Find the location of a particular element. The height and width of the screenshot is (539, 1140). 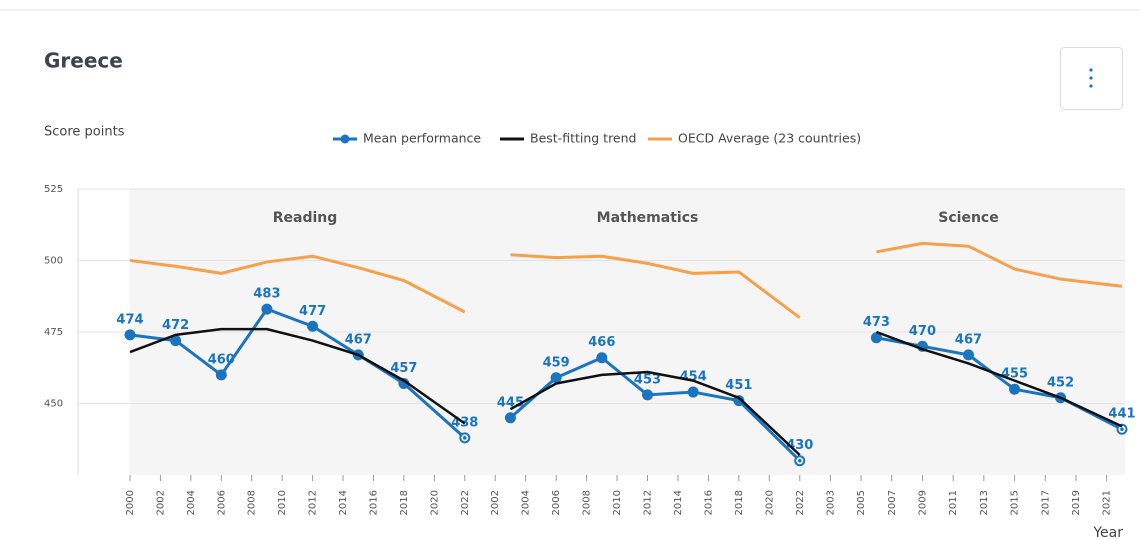

data-label: 460 is located at coordinates (221, 359).